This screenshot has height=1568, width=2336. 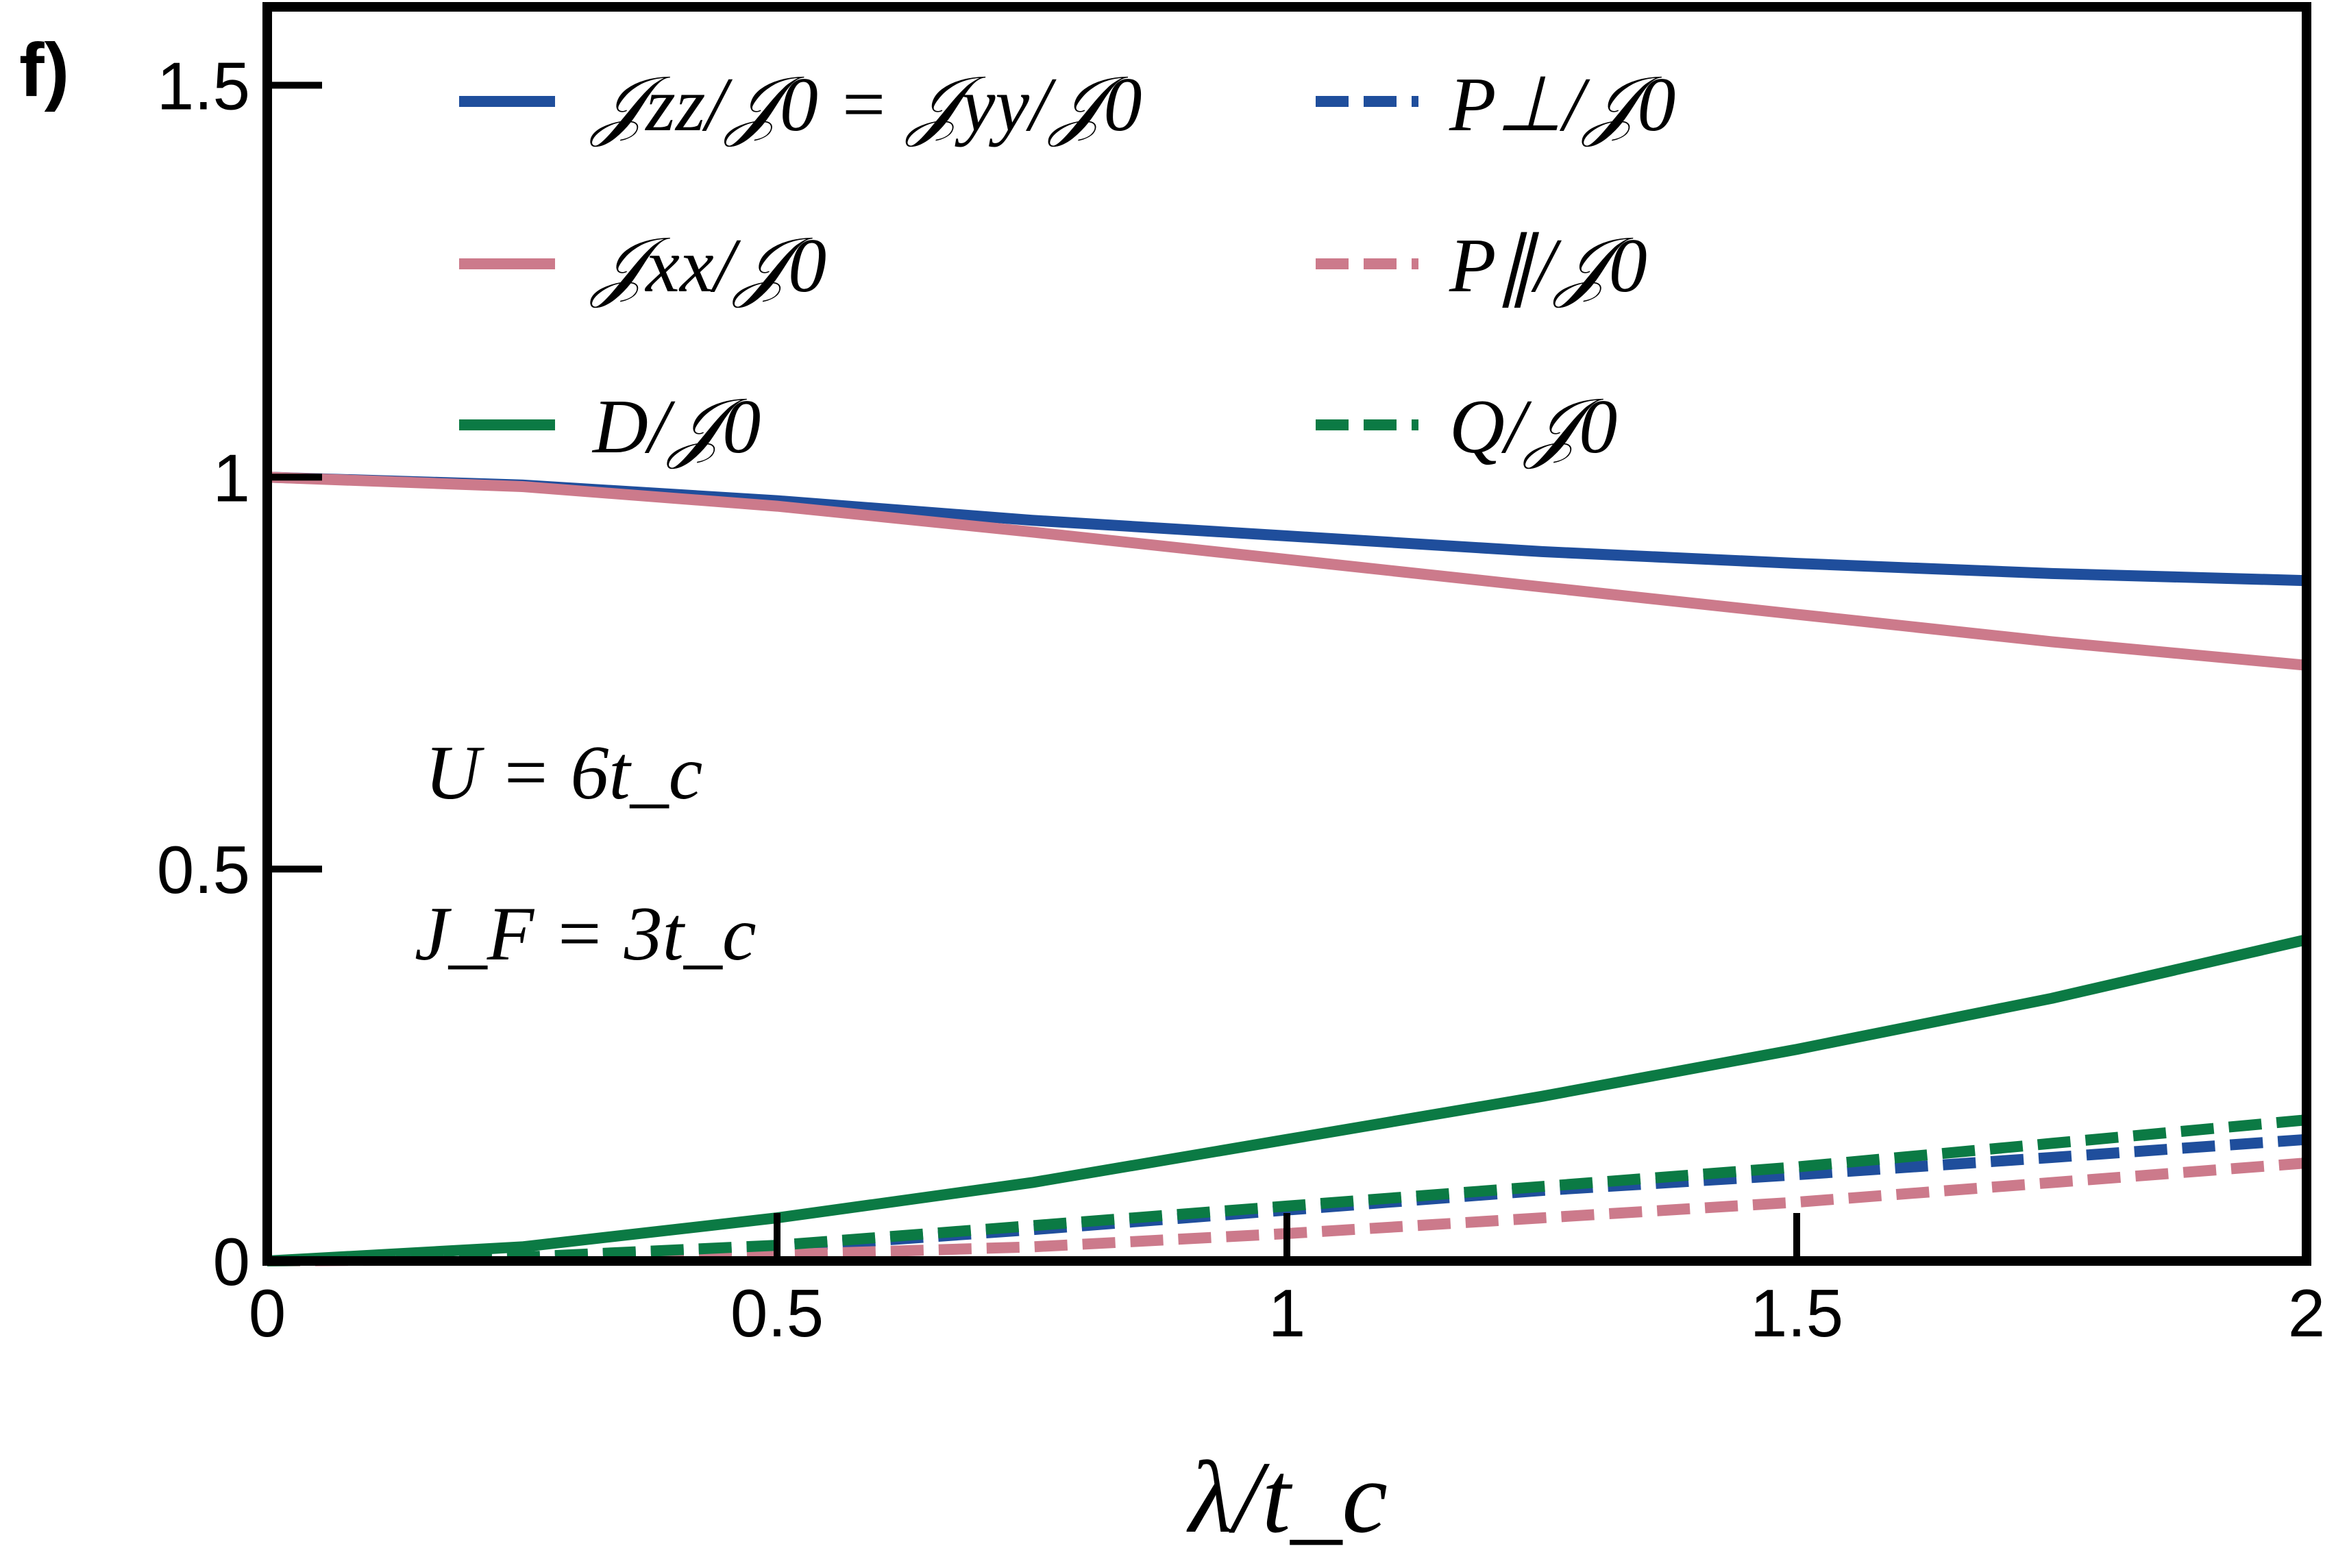 What do you see at coordinates (586, 934) in the screenshot?
I see `annotation-jf: J_F = 3t_c` at bounding box center [586, 934].